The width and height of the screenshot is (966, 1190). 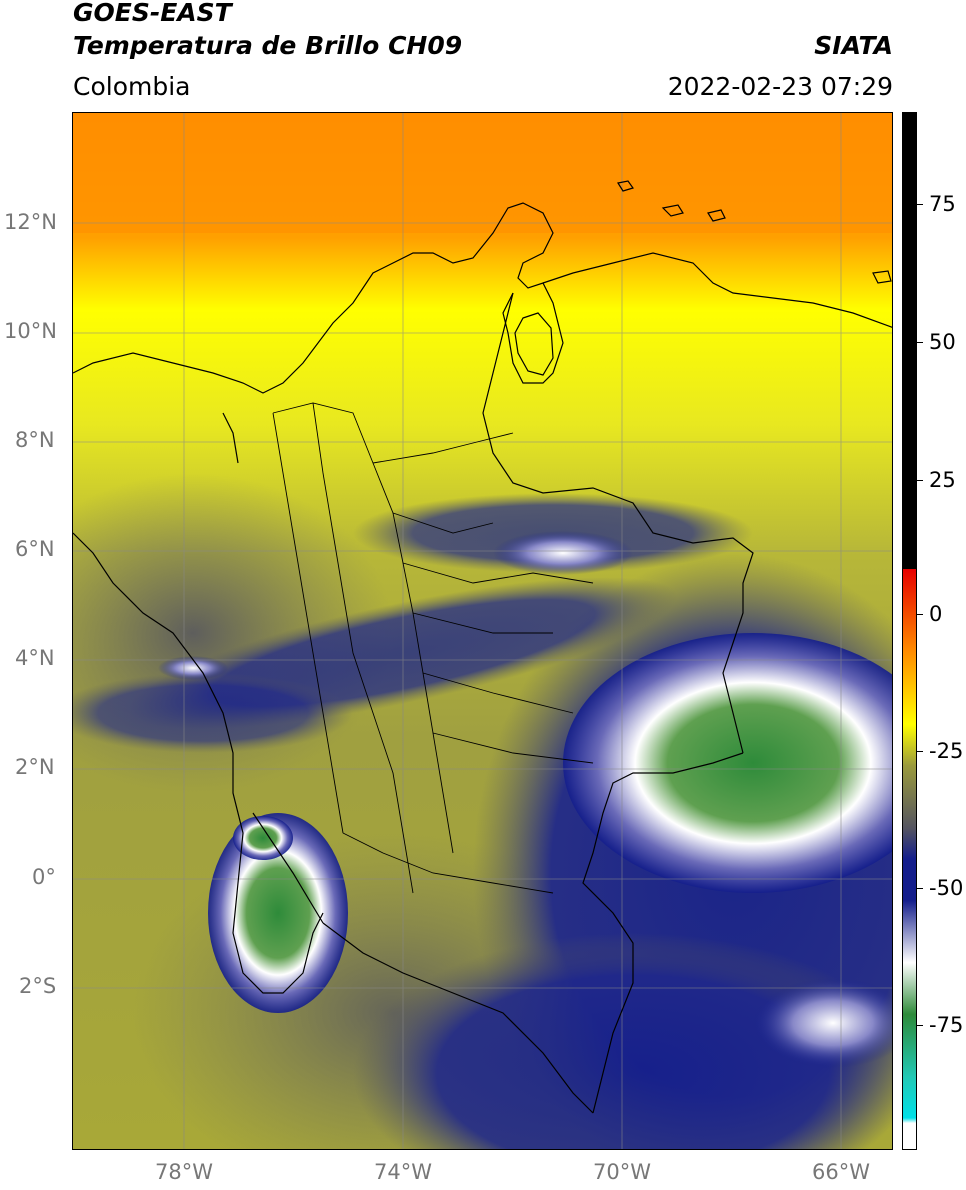 What do you see at coordinates (920, 1025) in the screenshot?
I see `colorbar-tick-minus75` at bounding box center [920, 1025].